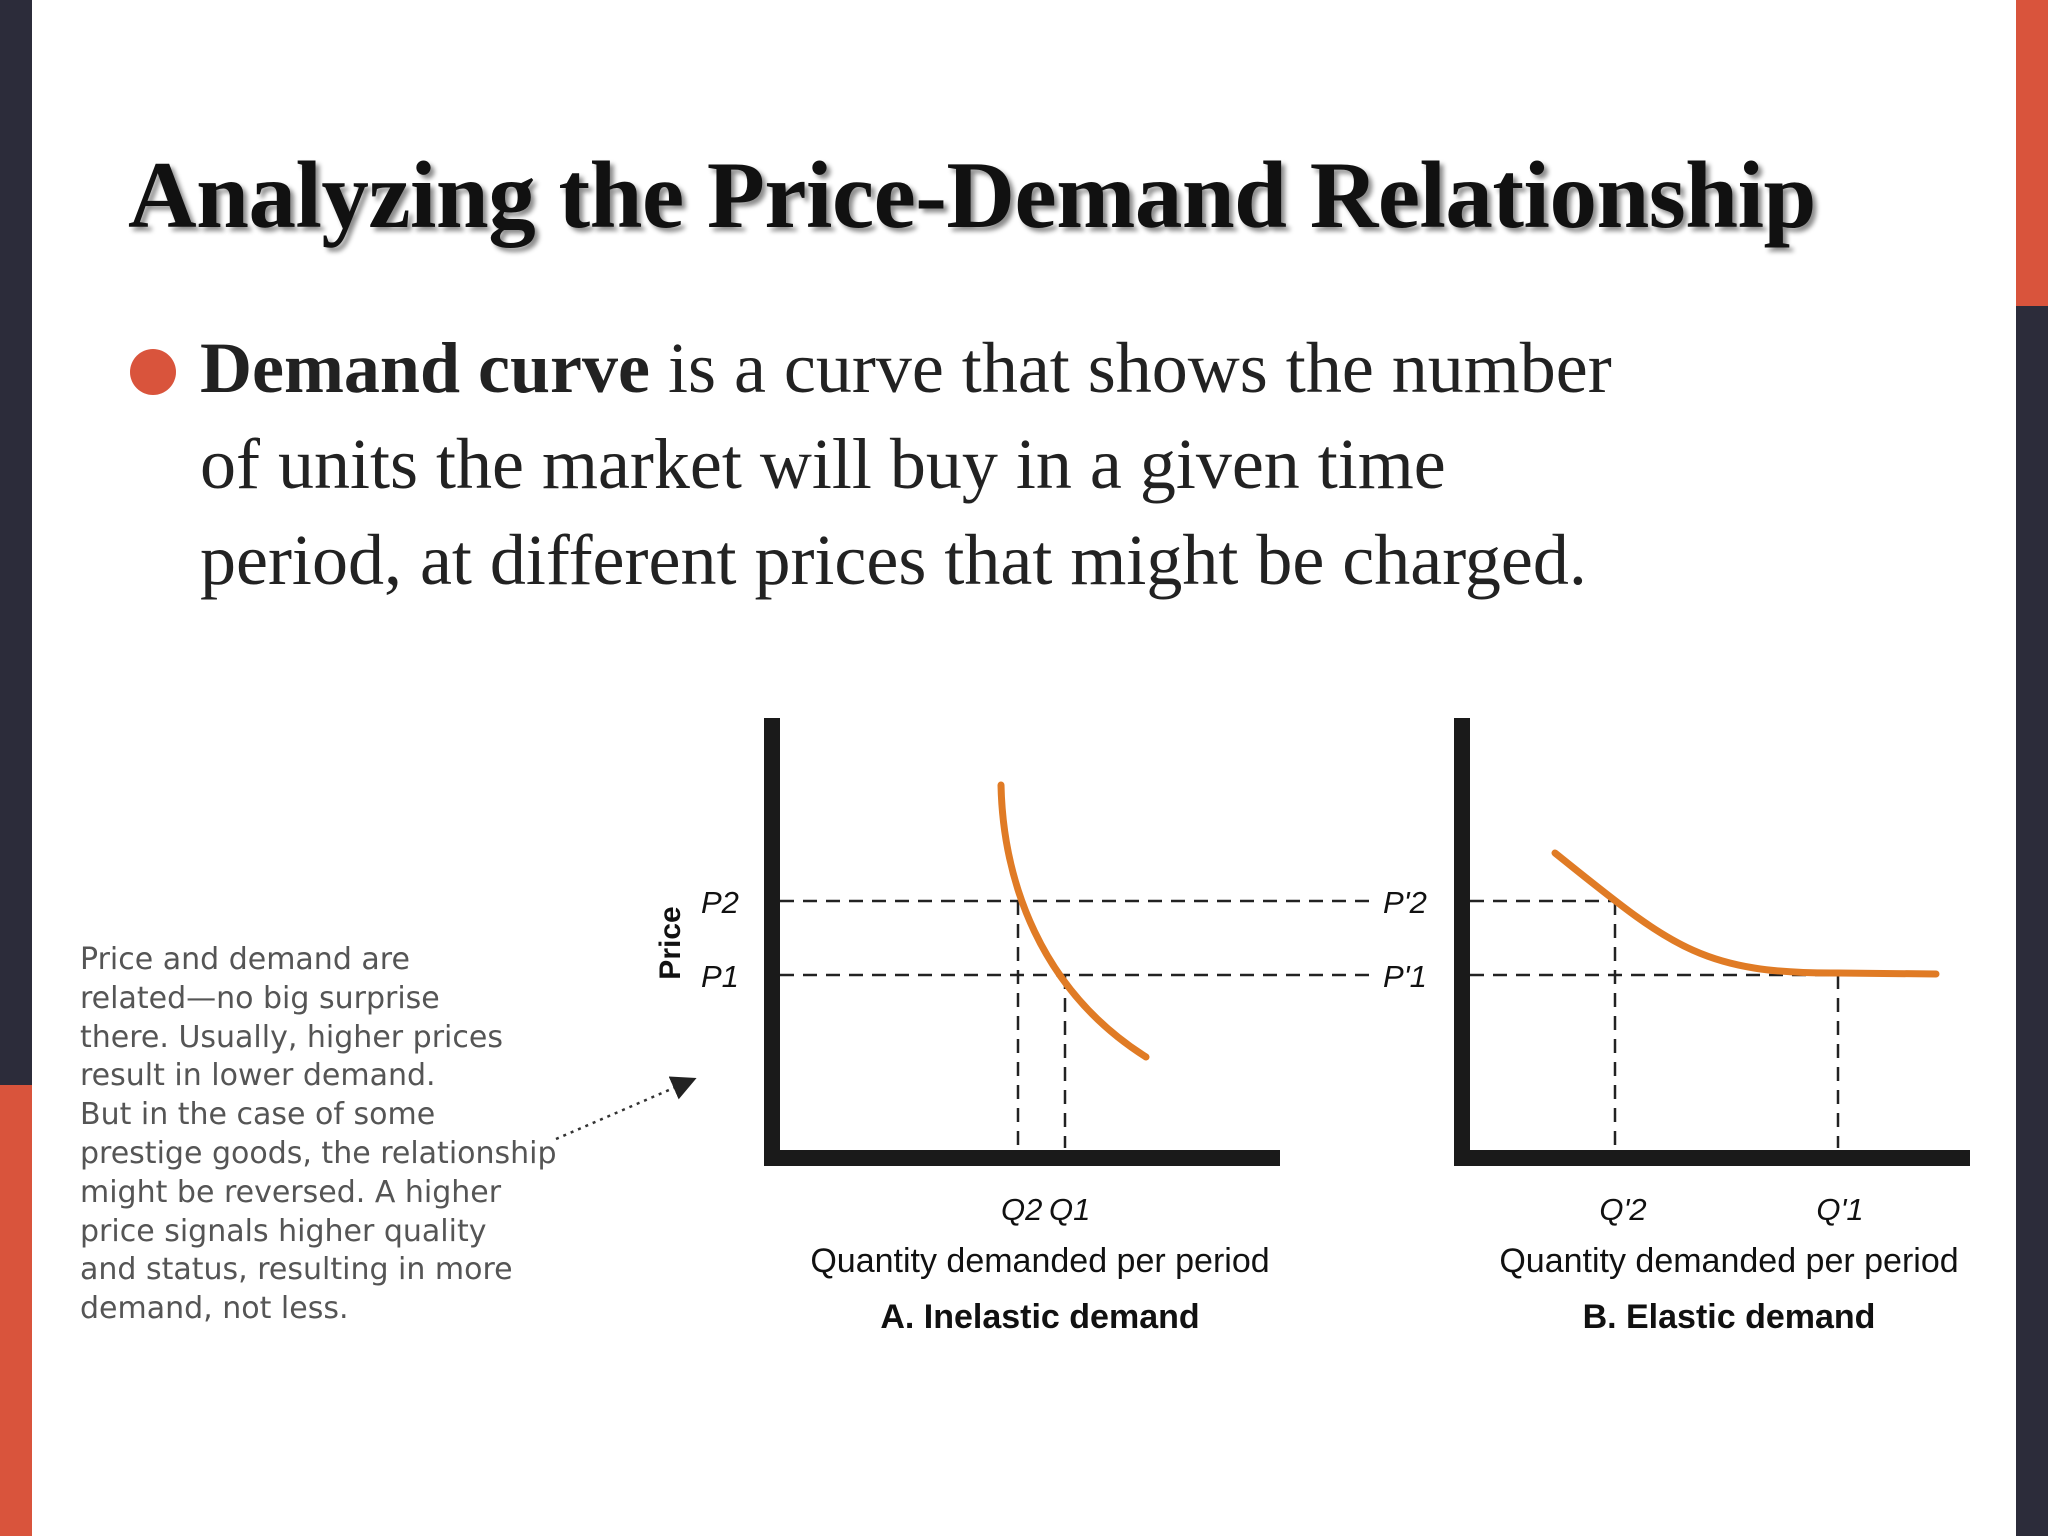 Image resolution: width=2048 pixels, height=1536 pixels. Describe the element at coordinates (1039, 1317) in the screenshot. I see `panel-a-caption: A. Inelastic demand` at that location.